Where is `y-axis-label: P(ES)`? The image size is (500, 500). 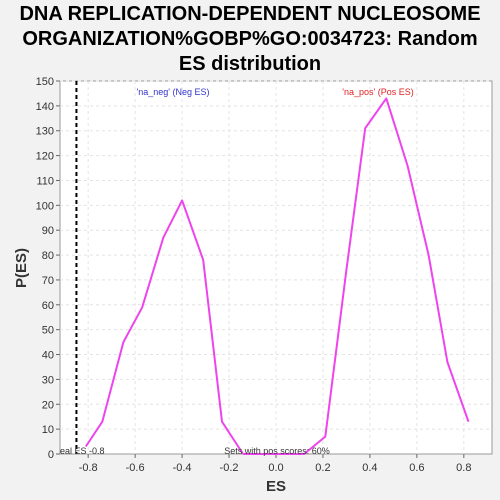 y-axis-label: P(ES) is located at coordinates (21, 268).